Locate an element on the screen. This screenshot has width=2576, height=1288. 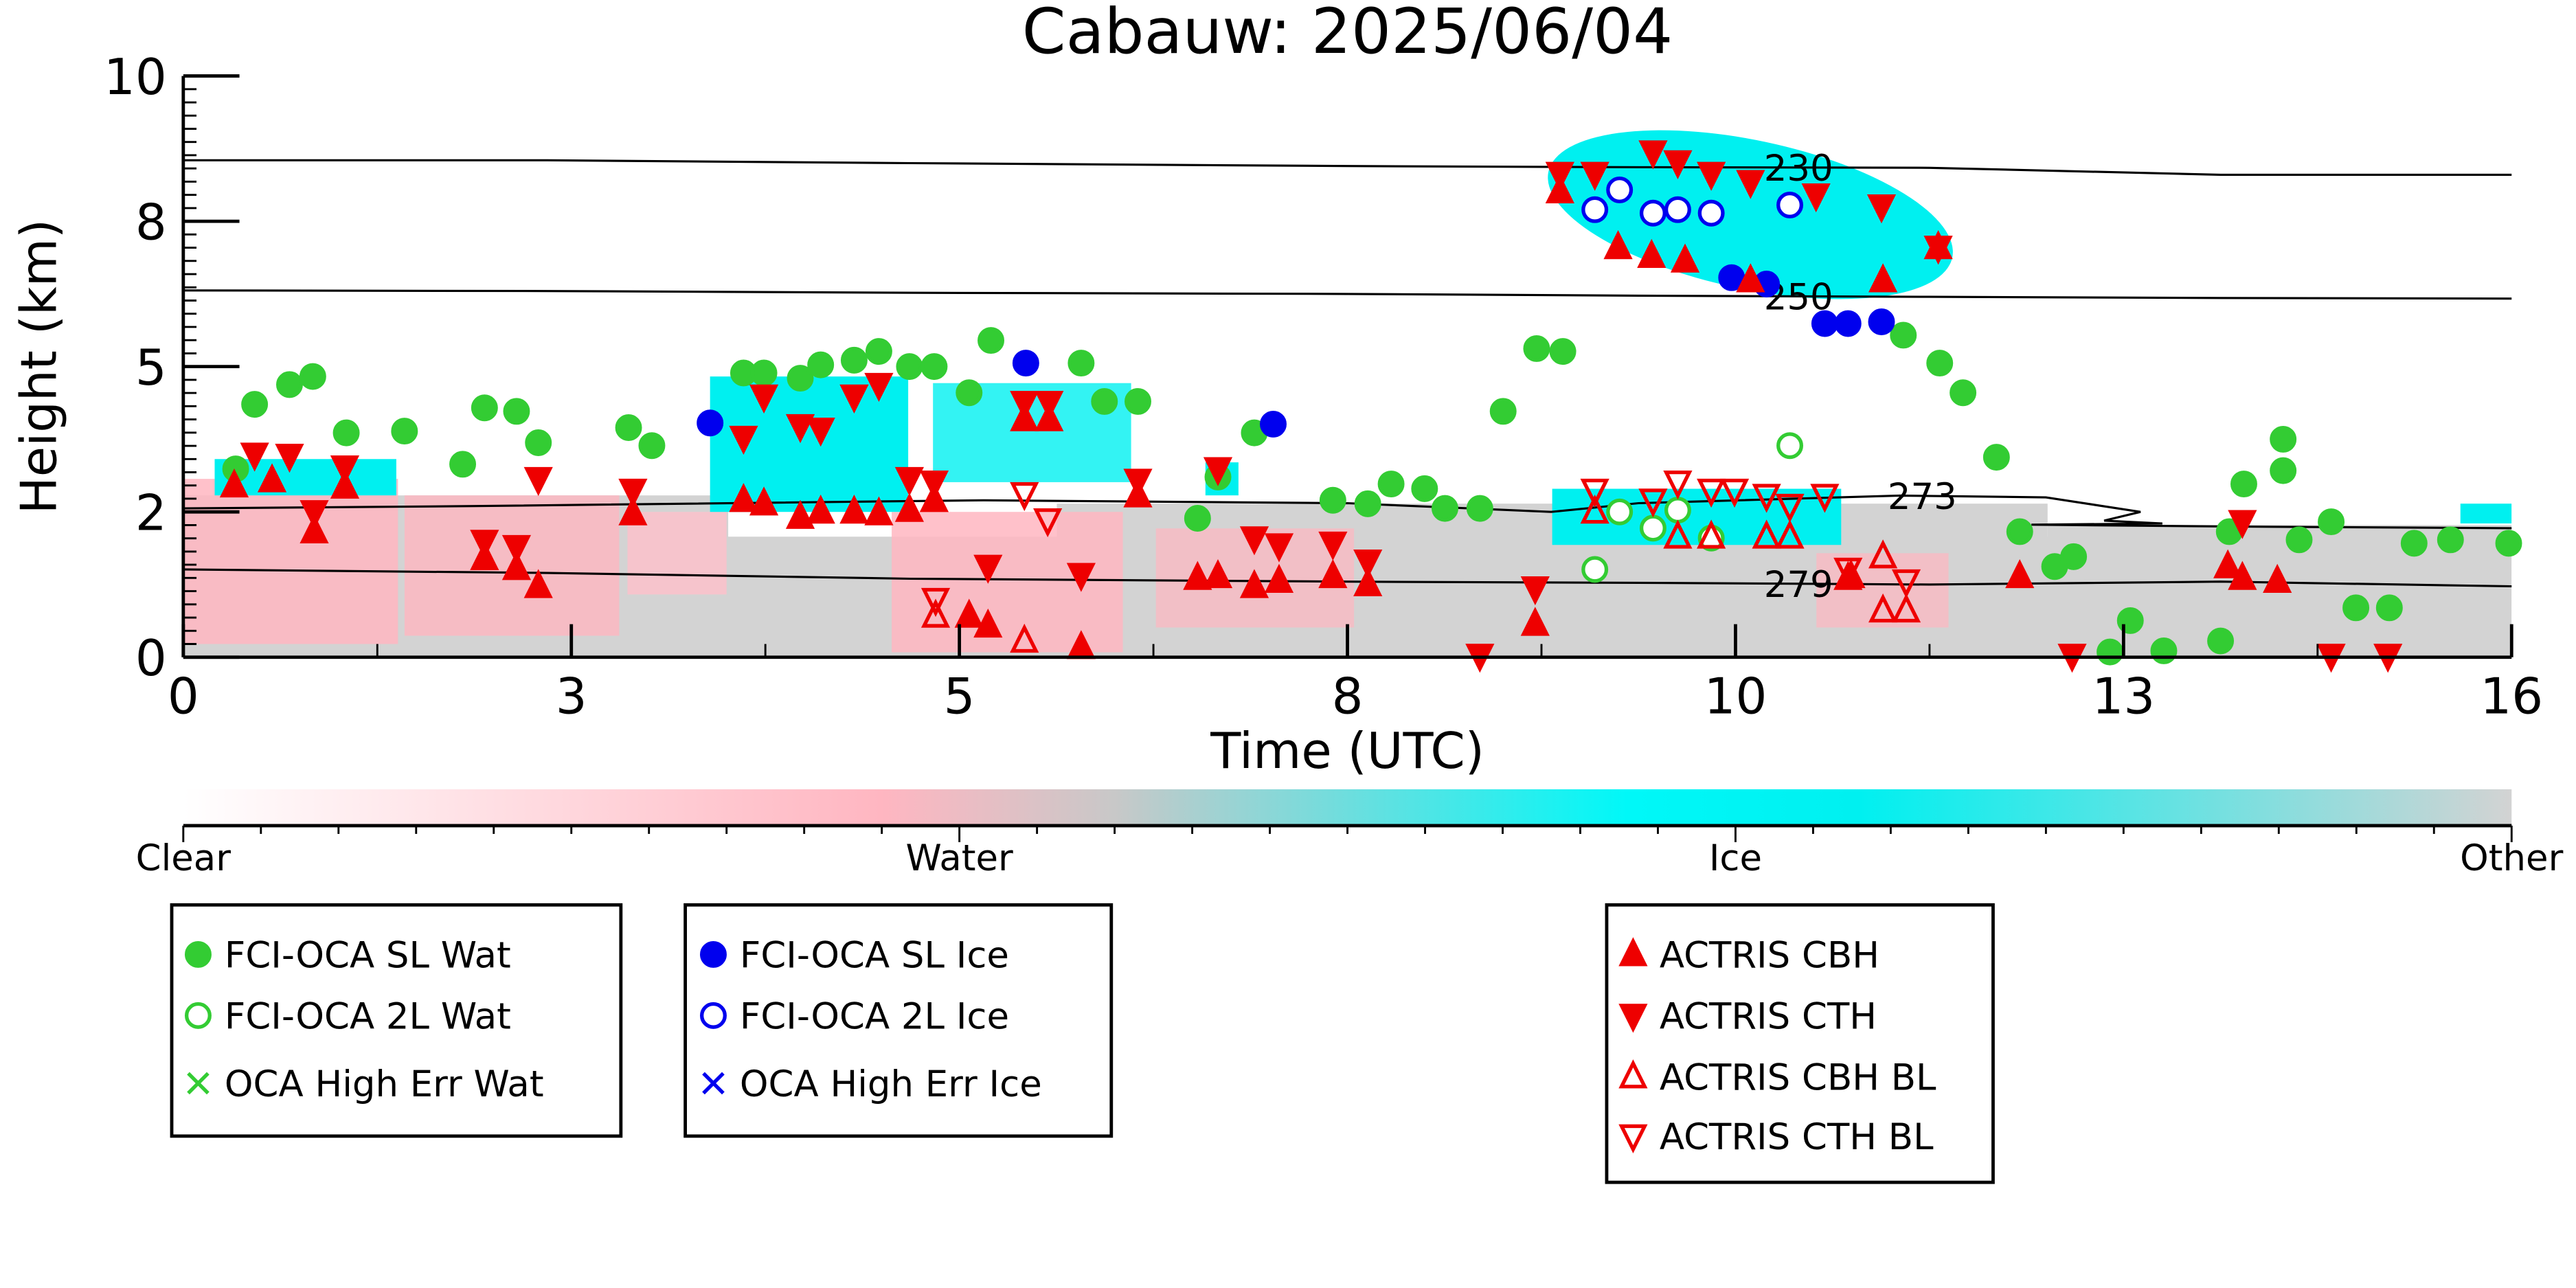
x-tick-label: 0 is located at coordinates (183, 696).